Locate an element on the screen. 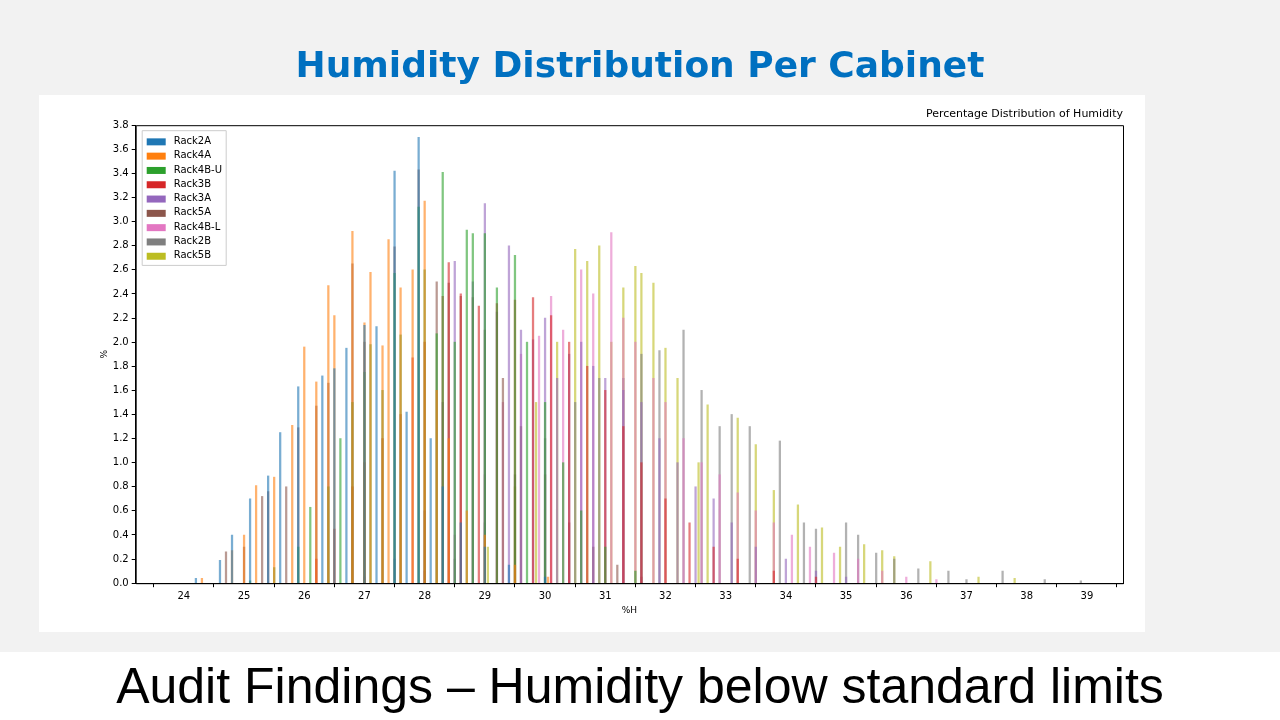 Image resolution: width=1280 pixels, height=720 pixels. x-tick-label: 31 is located at coordinates (605, 595).